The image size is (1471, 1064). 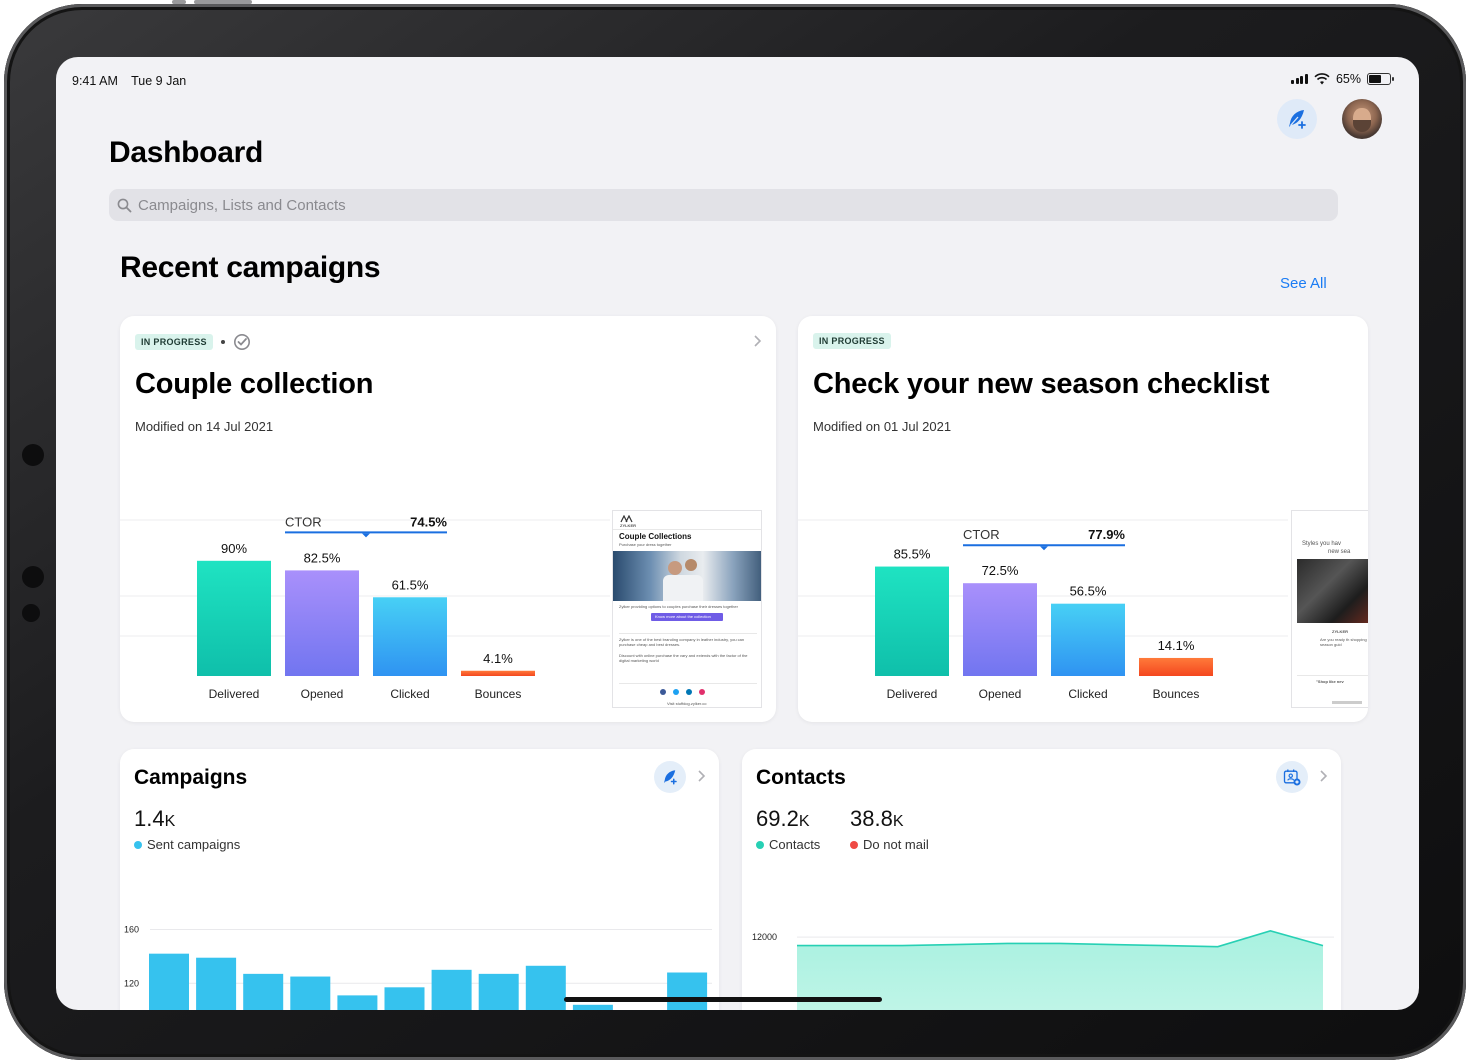 What do you see at coordinates (159, 81) in the screenshot?
I see `status-date: Tue 9 Jan` at bounding box center [159, 81].